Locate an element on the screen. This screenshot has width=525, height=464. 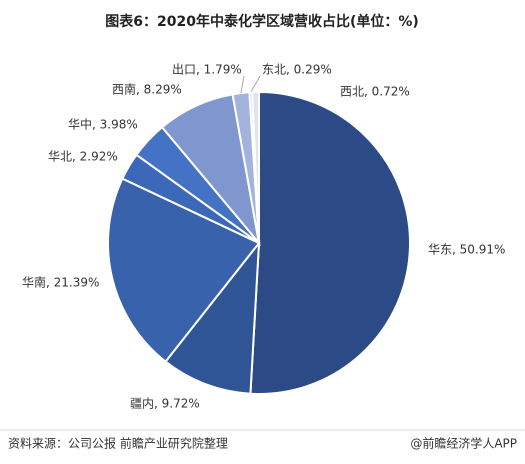
source: 资料来源：公司公报 前瞻产业研究院整理 is located at coordinates (118, 443).